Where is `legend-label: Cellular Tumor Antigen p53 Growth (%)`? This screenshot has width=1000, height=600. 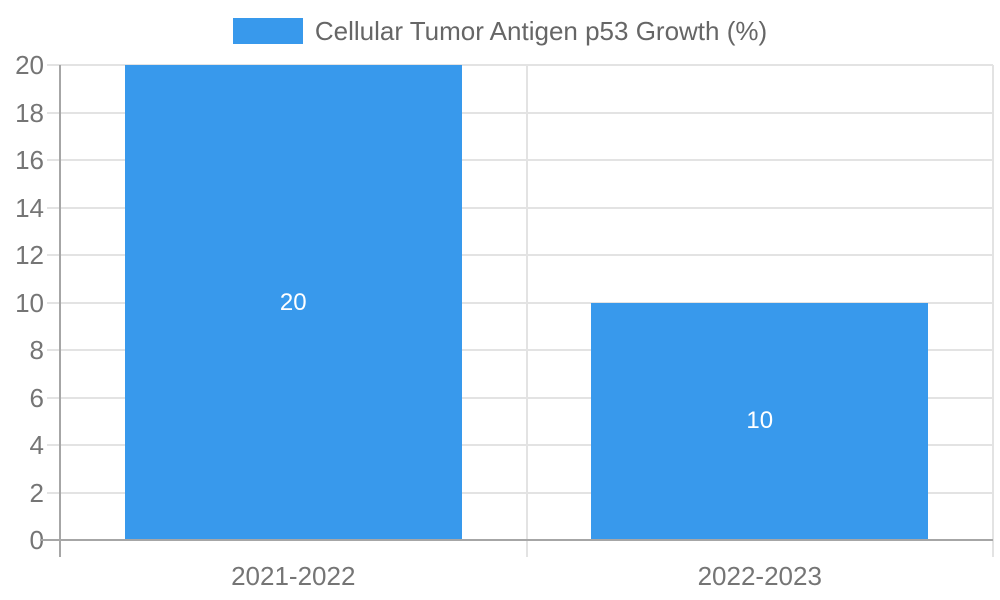
legend-label: Cellular Tumor Antigen p53 Growth (%) is located at coordinates (541, 31).